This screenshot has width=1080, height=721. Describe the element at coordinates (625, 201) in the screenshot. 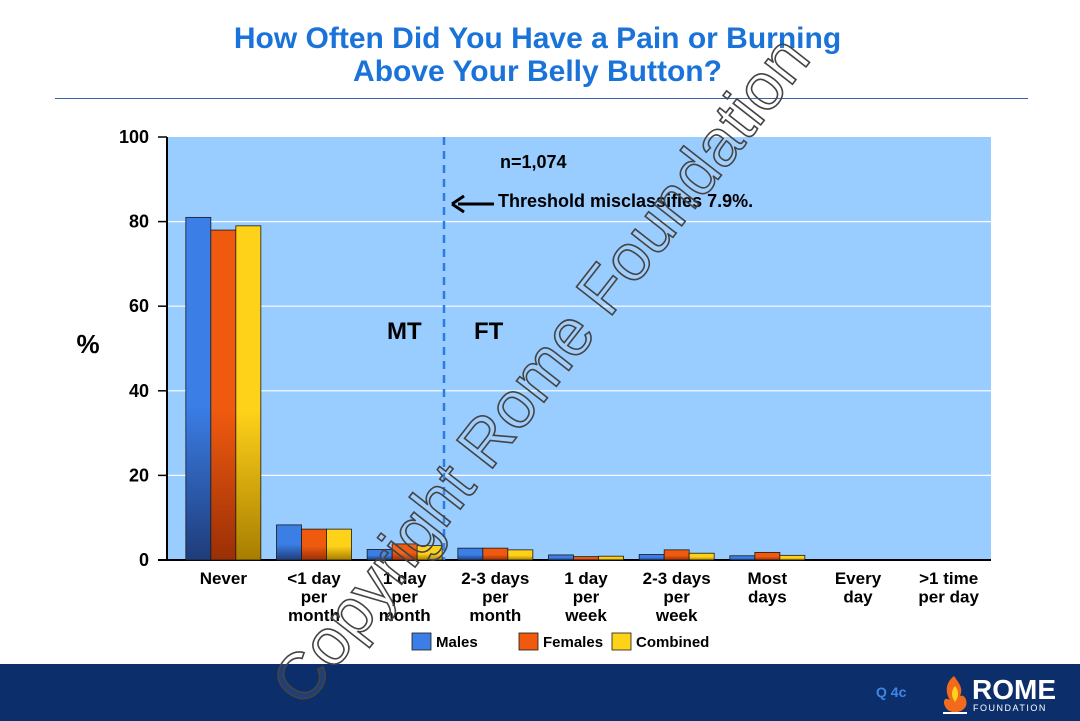

I see `threshold-annotation: Threshold misclassifies 7.9%.` at that location.